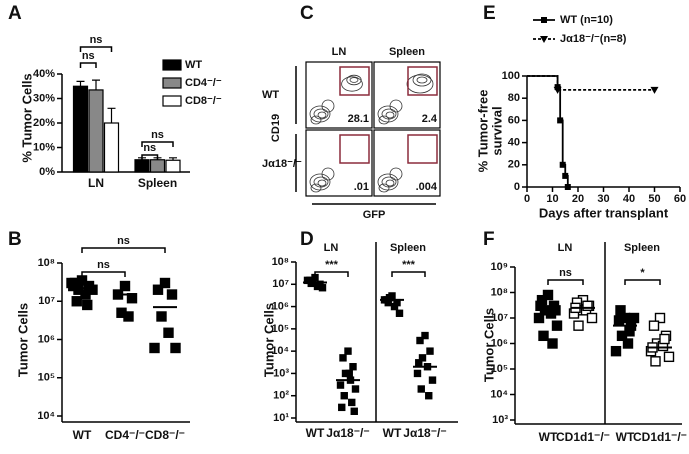  Describe the element at coordinates (44, 147) in the screenshot. I see `y-tick-label: 10%` at that location.